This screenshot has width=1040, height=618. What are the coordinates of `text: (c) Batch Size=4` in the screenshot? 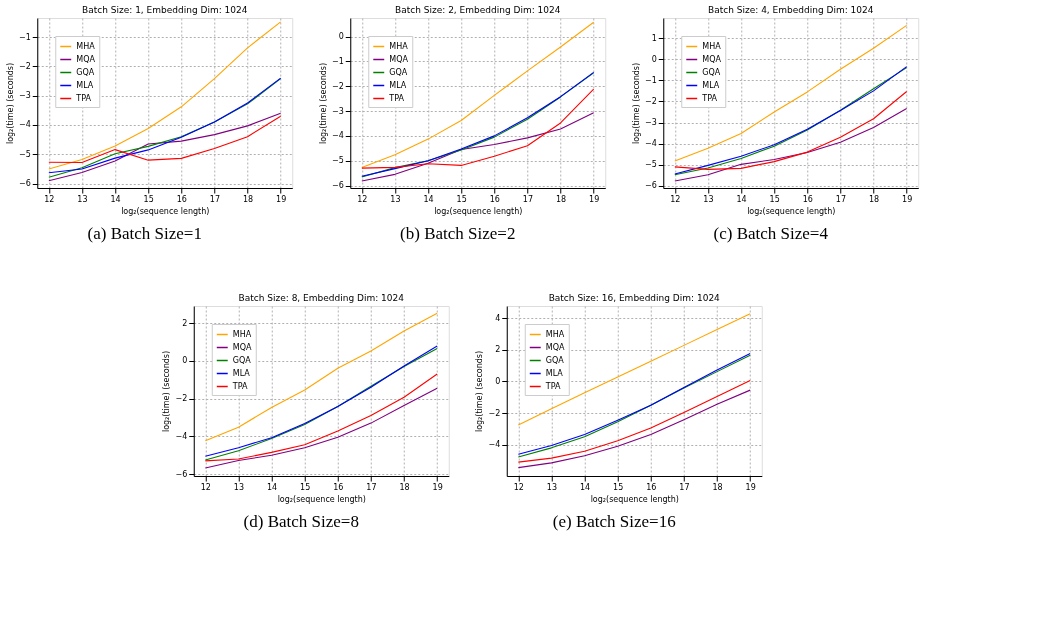 It's located at (771, 233).